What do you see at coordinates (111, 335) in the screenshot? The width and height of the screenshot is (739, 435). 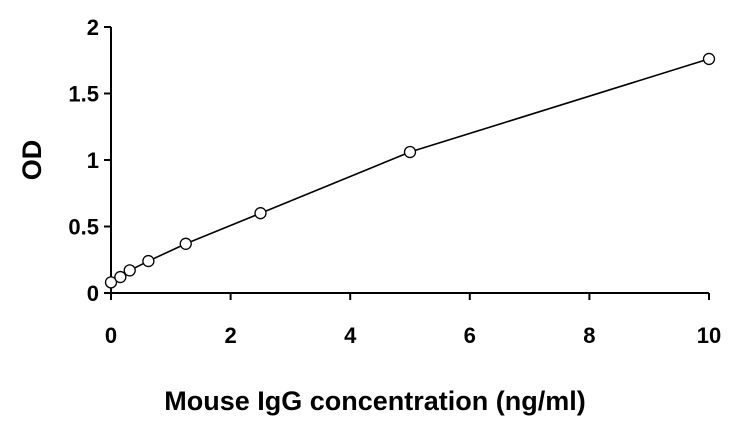 I see `x-tick-label: 0` at bounding box center [111, 335].